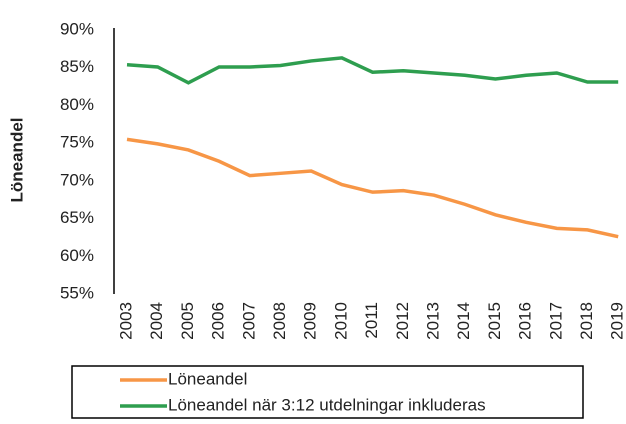 This screenshot has height=424, width=626. What do you see at coordinates (310, 321) in the screenshot?
I see `x-tick-label: 2009` at bounding box center [310, 321].